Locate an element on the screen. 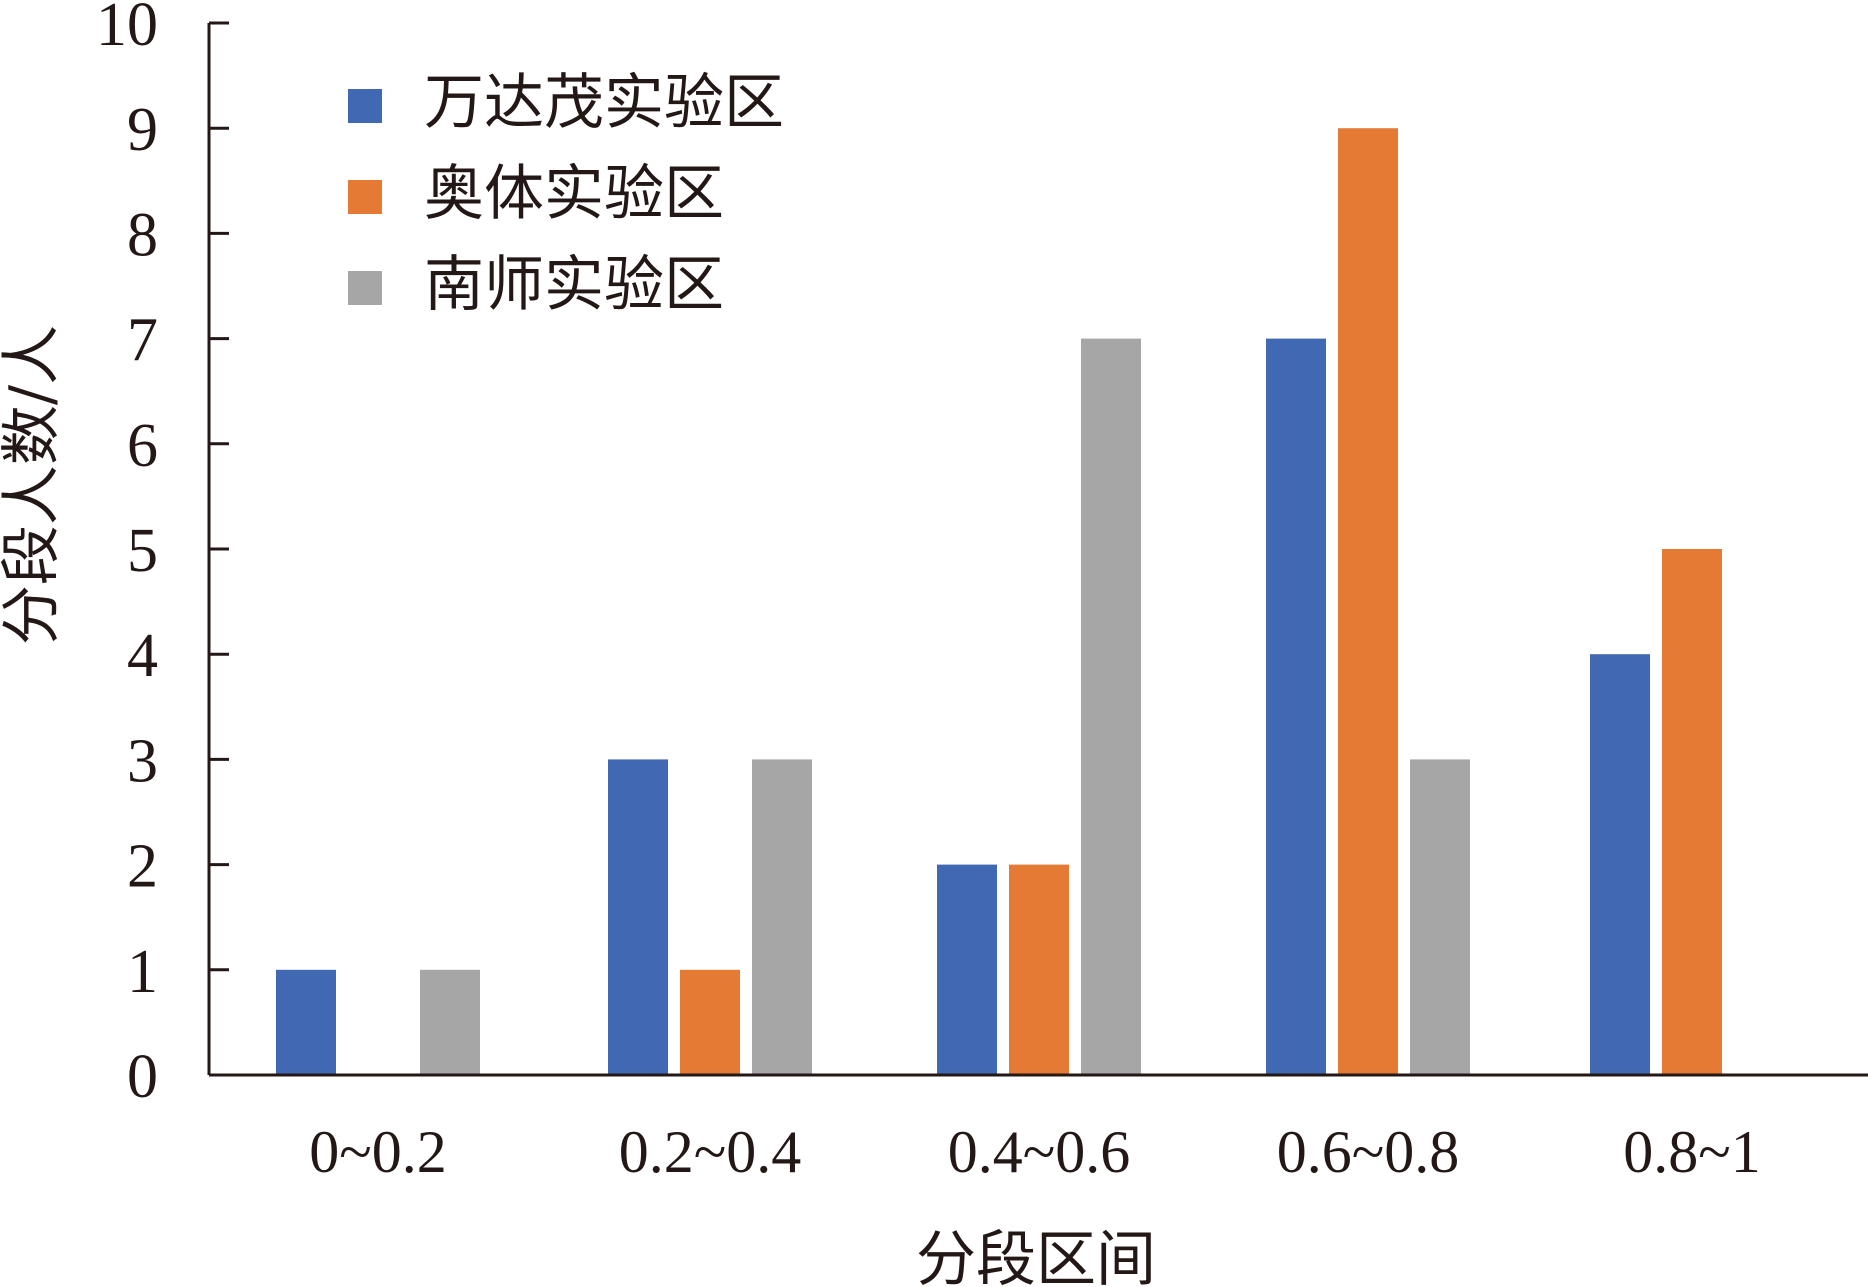 The image size is (1868, 1287). y-axis-title: 分段人数/人 is located at coordinates (33, 485).